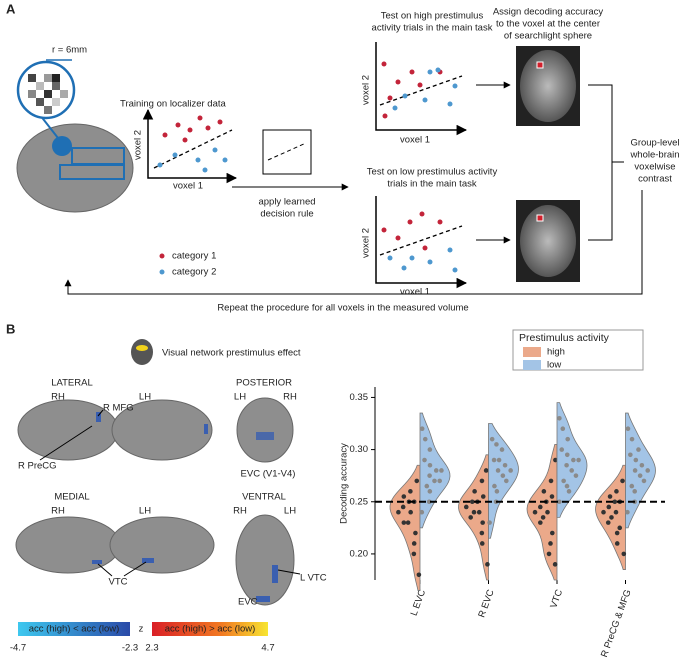 The width and height of the screenshot is (685, 666). Describe the element at coordinates (74, 629) in the screenshot. I see `colorbar-label: acc (high) < acc (low)` at that location.